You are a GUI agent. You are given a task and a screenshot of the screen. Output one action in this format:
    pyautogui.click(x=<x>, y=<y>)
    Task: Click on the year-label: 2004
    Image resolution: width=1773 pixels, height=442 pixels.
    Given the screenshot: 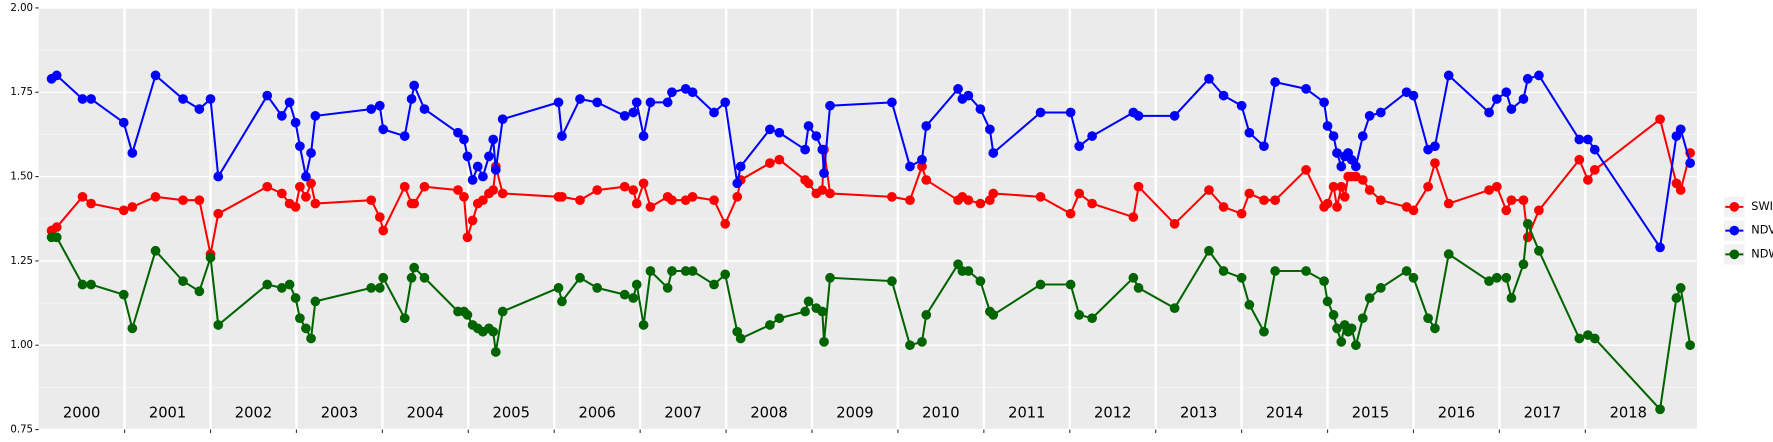 What is the action you would take?
    pyautogui.click(x=425, y=413)
    